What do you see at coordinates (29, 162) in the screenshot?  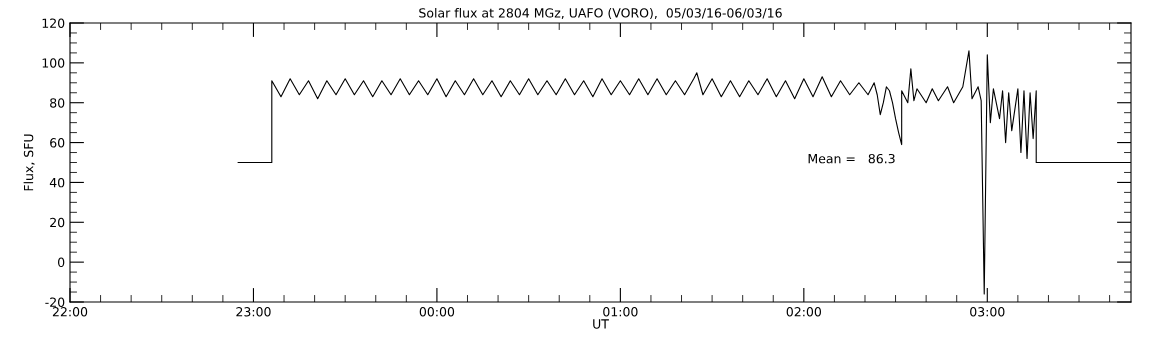 I see `y-axis-title: Flux, SFU` at bounding box center [29, 162].